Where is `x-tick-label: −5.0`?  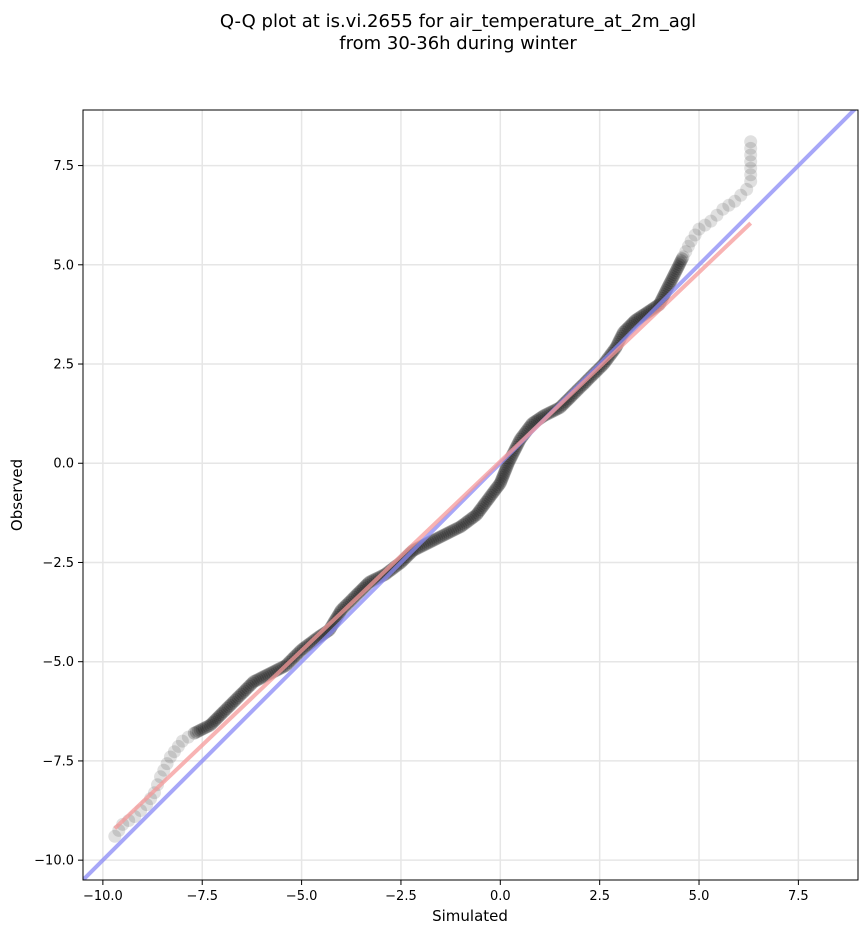
x-tick-label: −5.0 is located at coordinates (302, 896).